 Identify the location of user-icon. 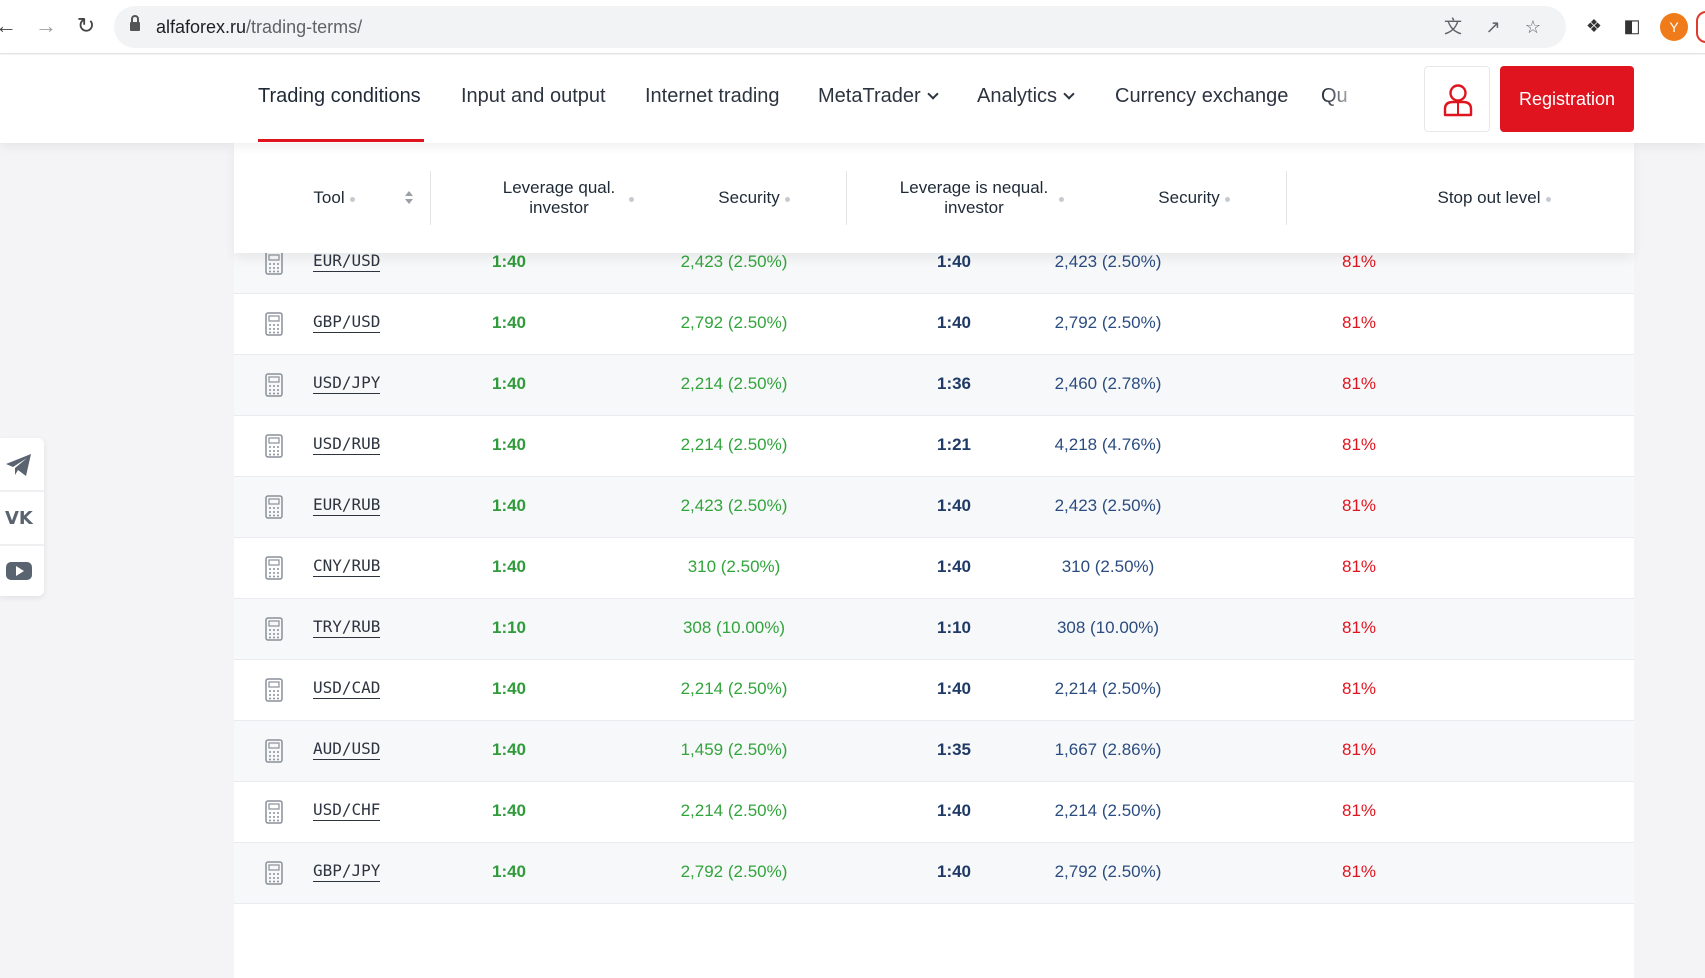
(1458, 100).